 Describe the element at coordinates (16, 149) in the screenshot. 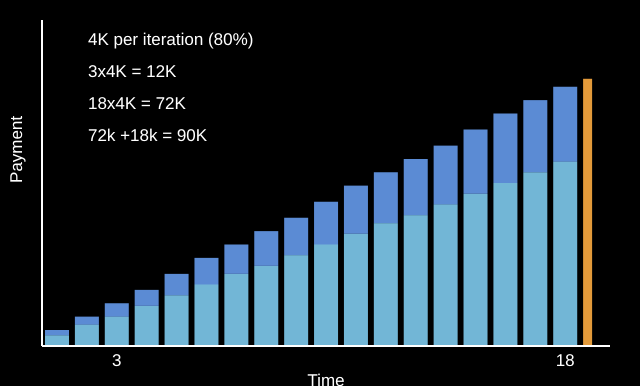

I see `y-axis-title: Payment` at that location.